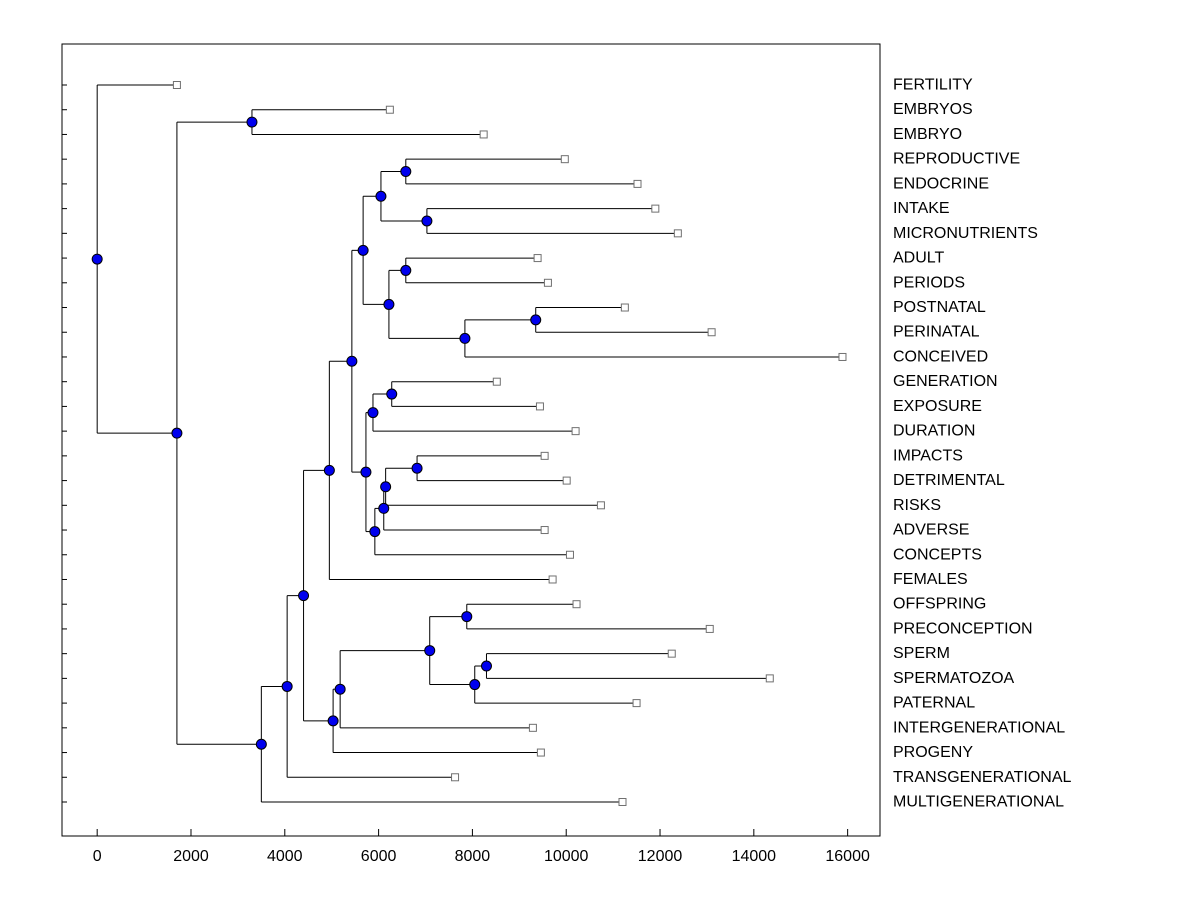  I want to click on x-axis-tick-label: 14000, so click(754, 856).